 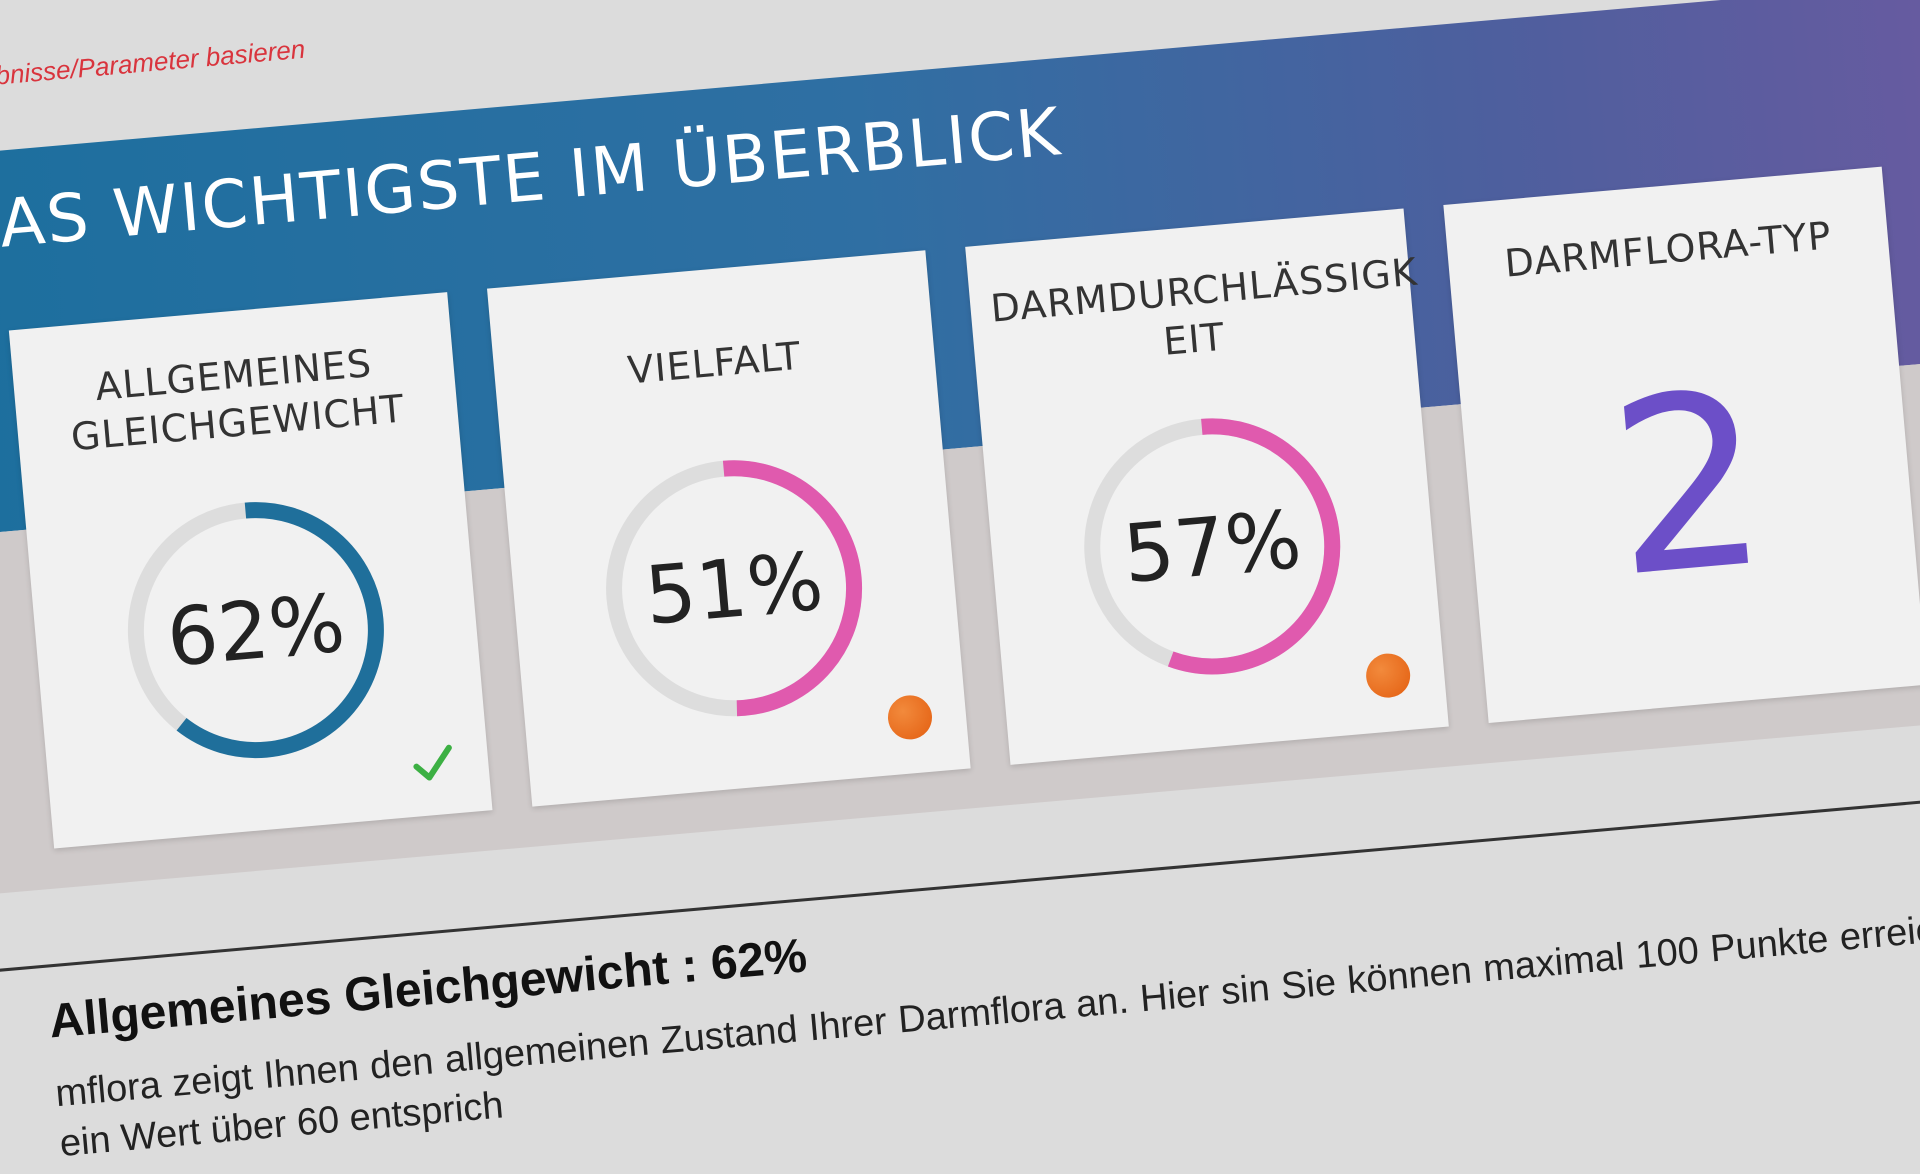 I want to click on progress-ring: 62%, so click(x=255, y=629).